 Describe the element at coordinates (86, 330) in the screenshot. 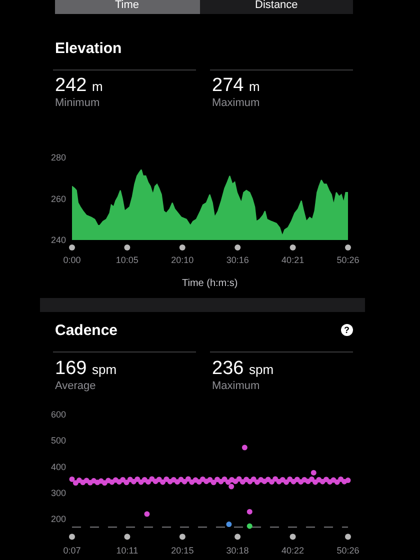

I see `chart-title: Cadence` at that location.